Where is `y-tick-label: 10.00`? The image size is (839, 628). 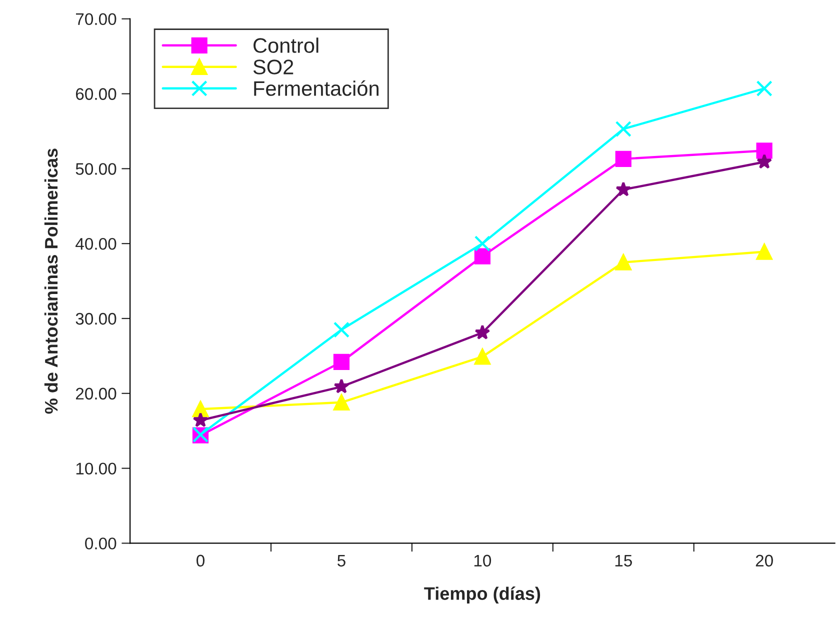
y-tick-label: 10.00 is located at coordinates (96, 468).